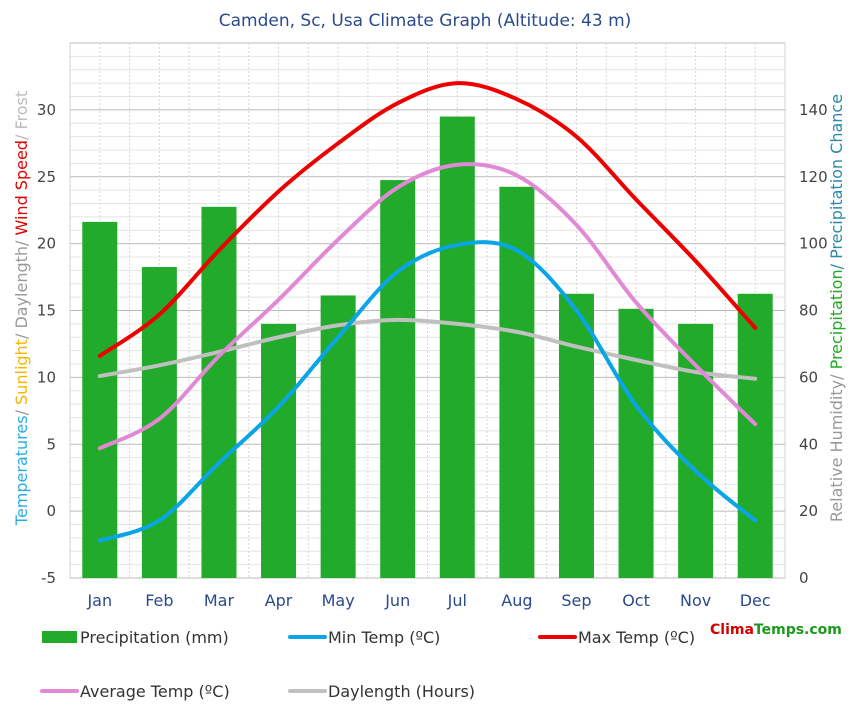  Describe the element at coordinates (154, 637) in the screenshot. I see `legend-label-precipitation-mm: Precipitation (mm)` at that location.